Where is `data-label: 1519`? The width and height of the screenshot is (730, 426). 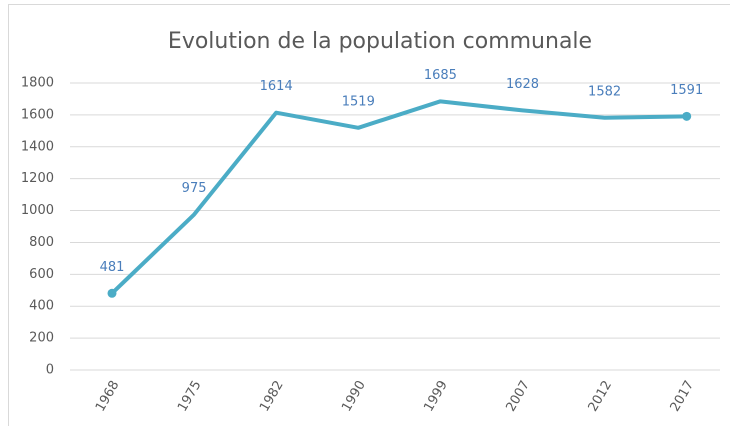 data-label: 1519 is located at coordinates (358, 101).